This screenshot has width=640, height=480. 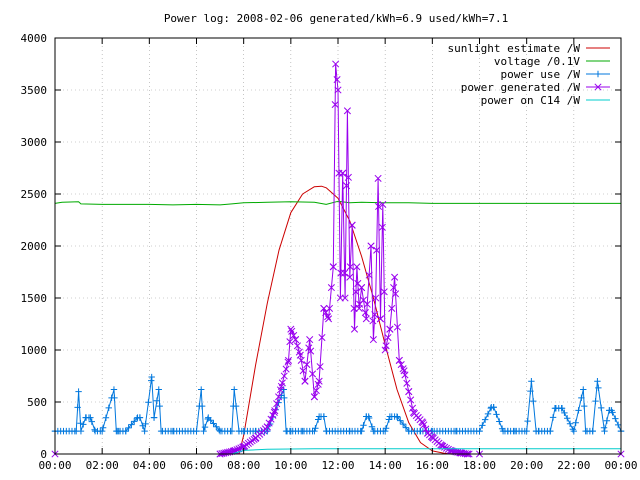 What do you see at coordinates (521, 87) in the screenshot?
I see `legend-label: power generated /W` at bounding box center [521, 87].